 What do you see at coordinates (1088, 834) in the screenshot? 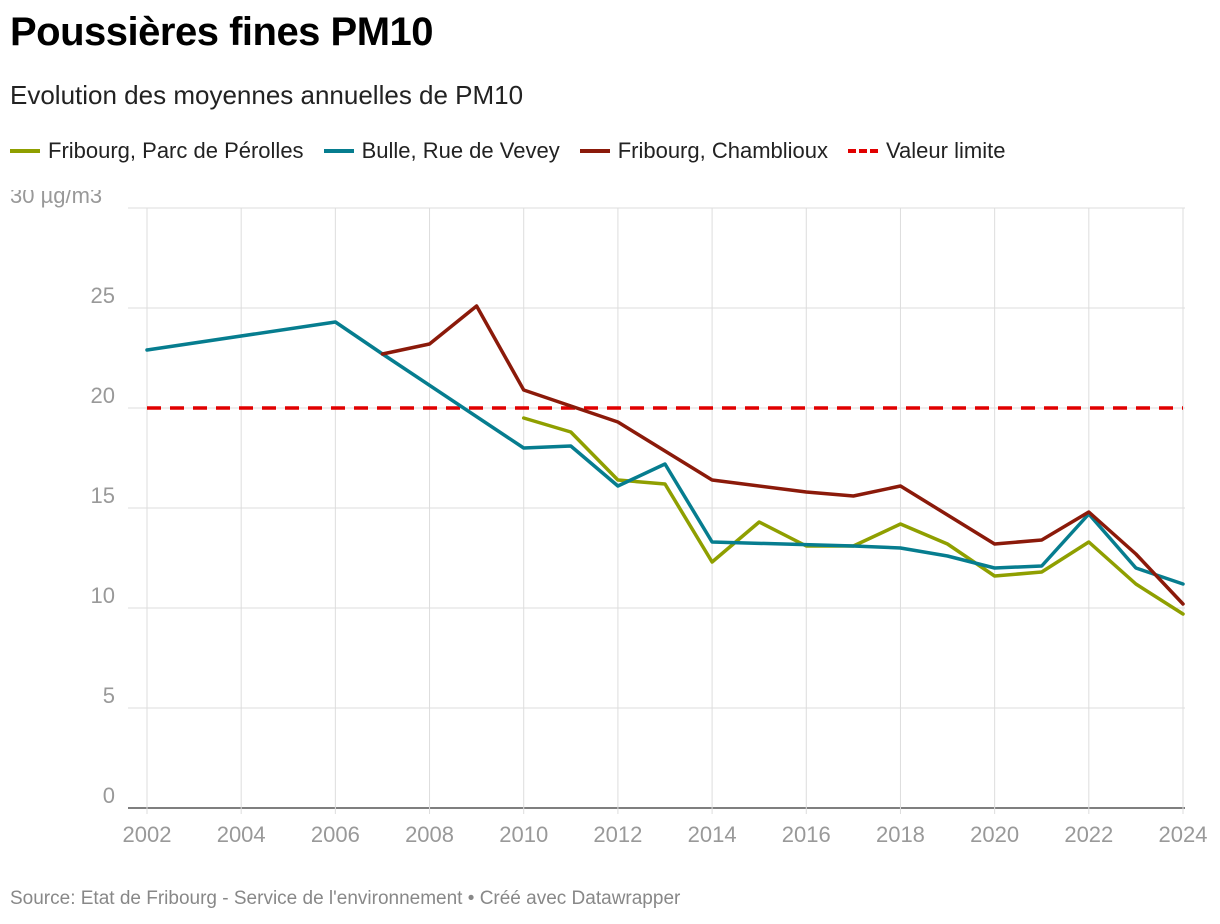
I see `x-tick-label-2022: 2022` at bounding box center [1088, 834].